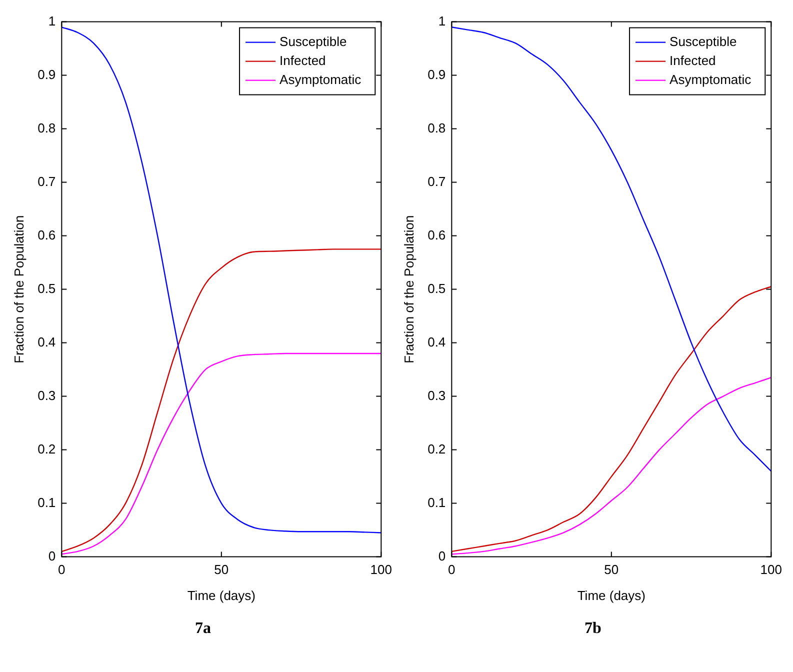  What do you see at coordinates (203, 629) in the screenshot?
I see `text: 7a` at bounding box center [203, 629].